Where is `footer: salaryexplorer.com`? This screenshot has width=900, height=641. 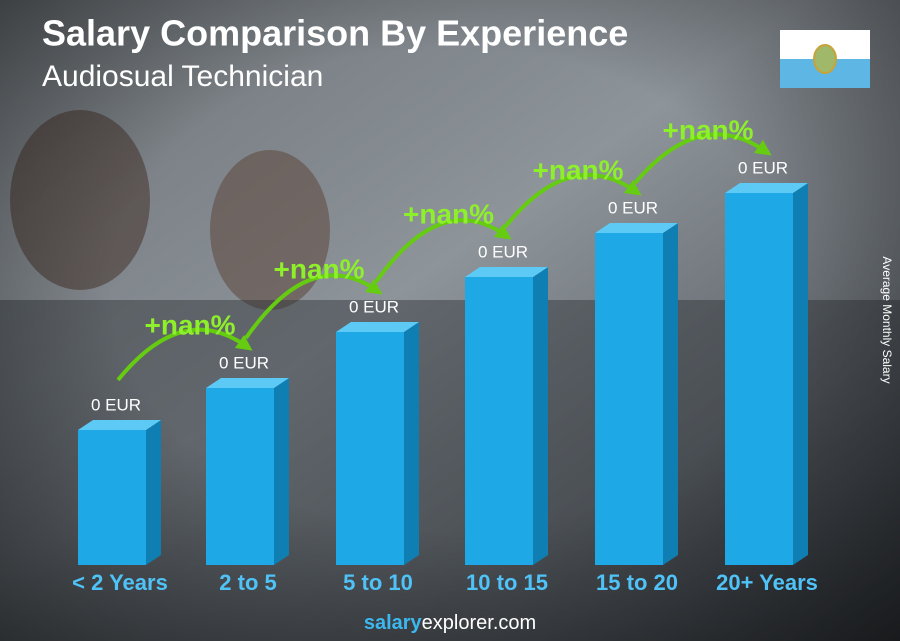
footer: salaryexplorer.com is located at coordinates (450, 623).